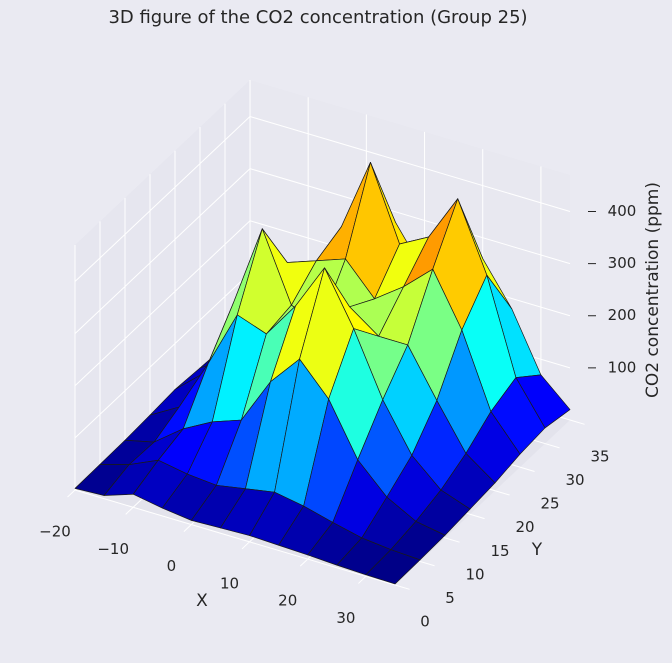  I want to click on x-tick-label: 10, so click(229, 583).